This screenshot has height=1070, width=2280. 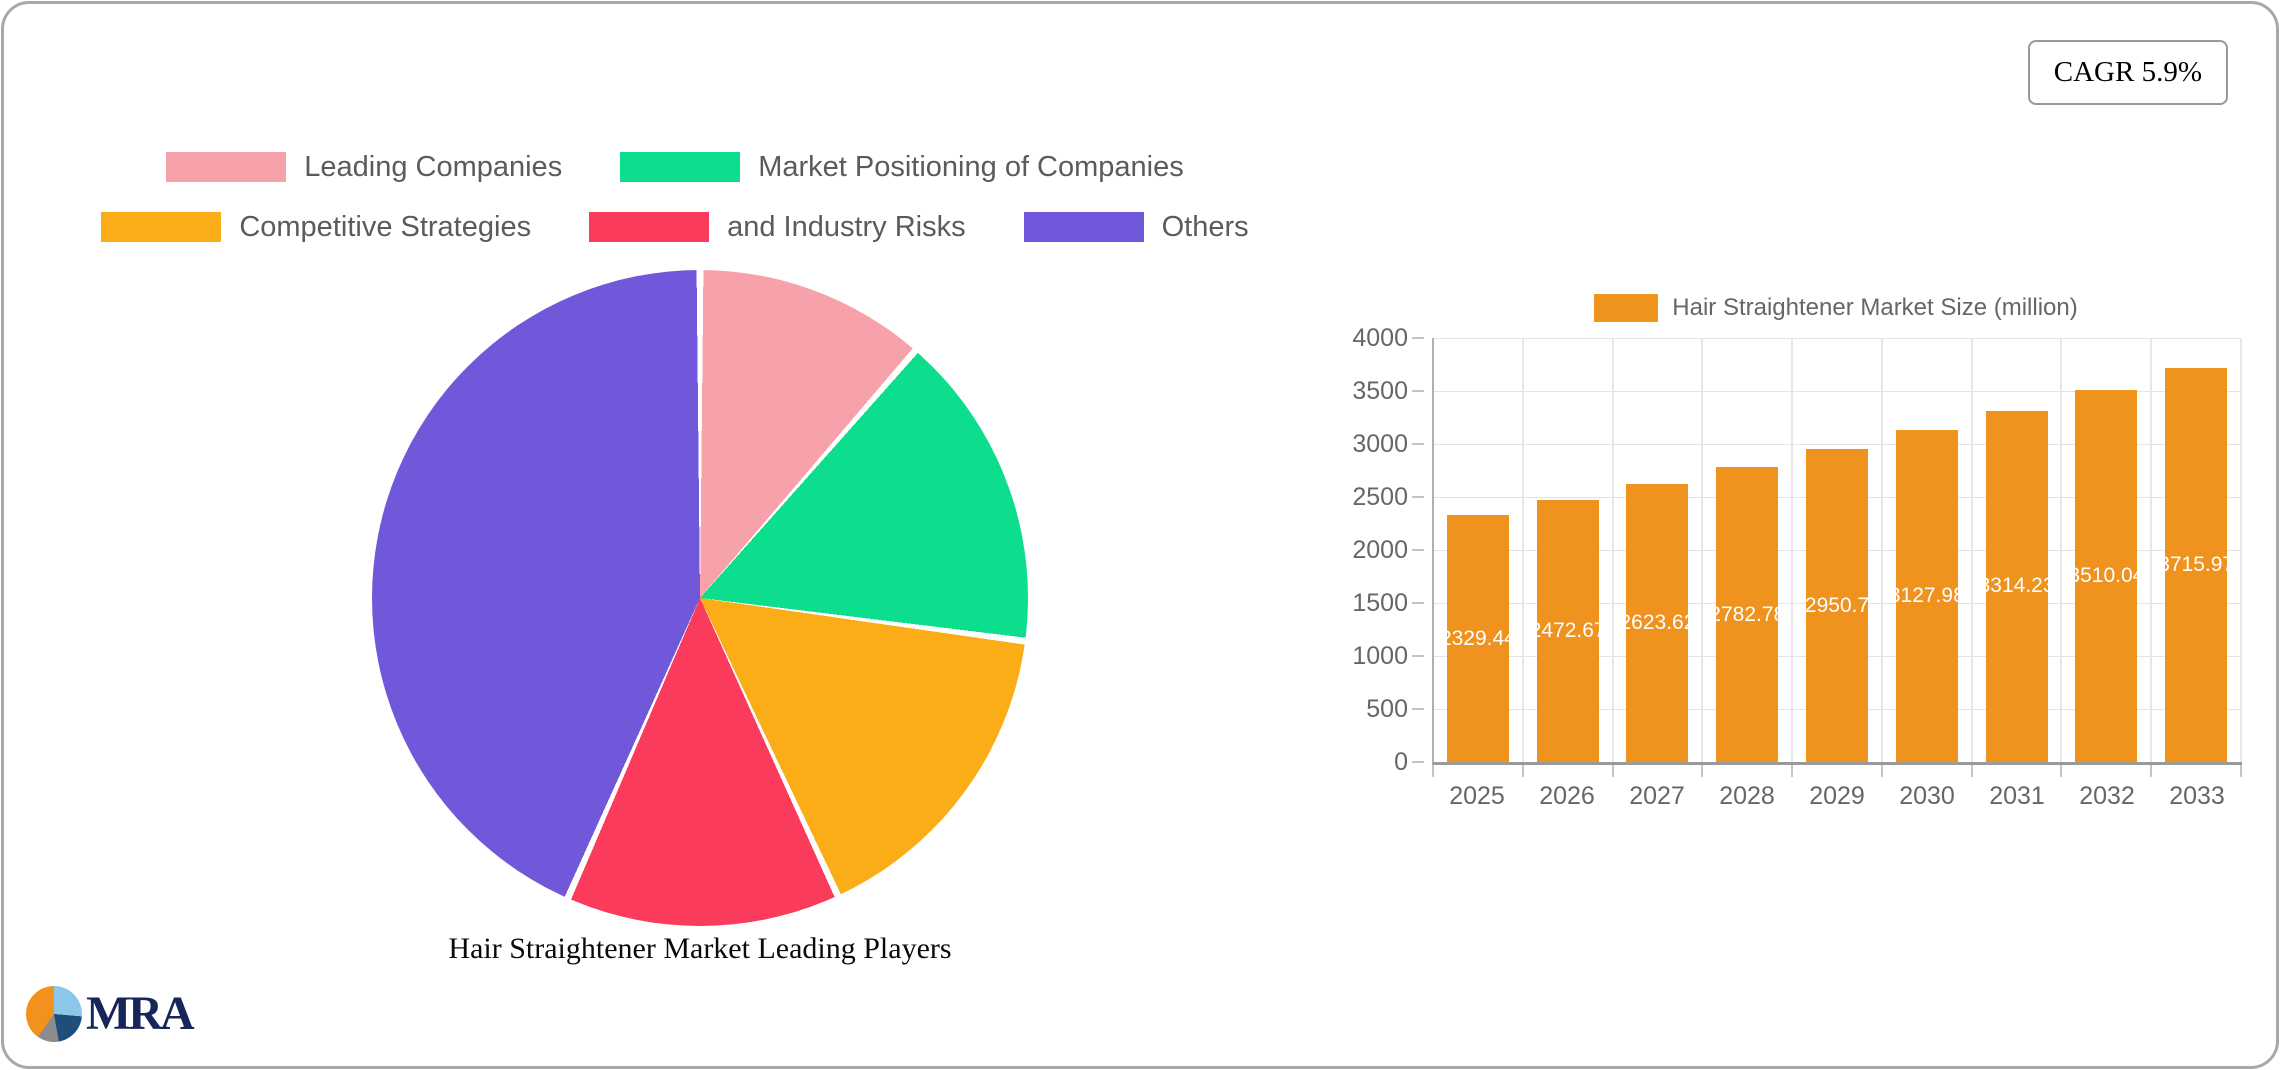 I want to click on bar-2027: 2623.62, so click(x=1657, y=622).